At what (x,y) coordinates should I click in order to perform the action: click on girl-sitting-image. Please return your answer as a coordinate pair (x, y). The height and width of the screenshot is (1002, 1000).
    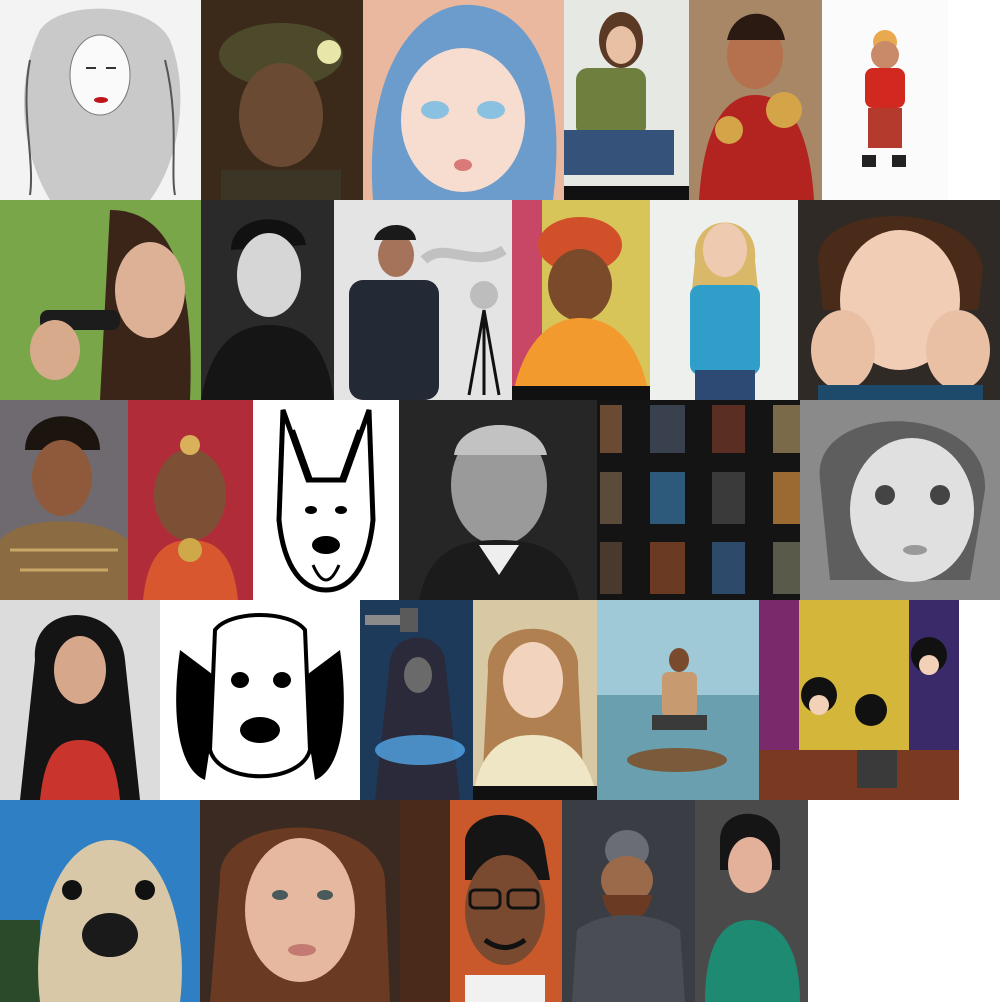
    Looking at the image, I should click on (626, 100).